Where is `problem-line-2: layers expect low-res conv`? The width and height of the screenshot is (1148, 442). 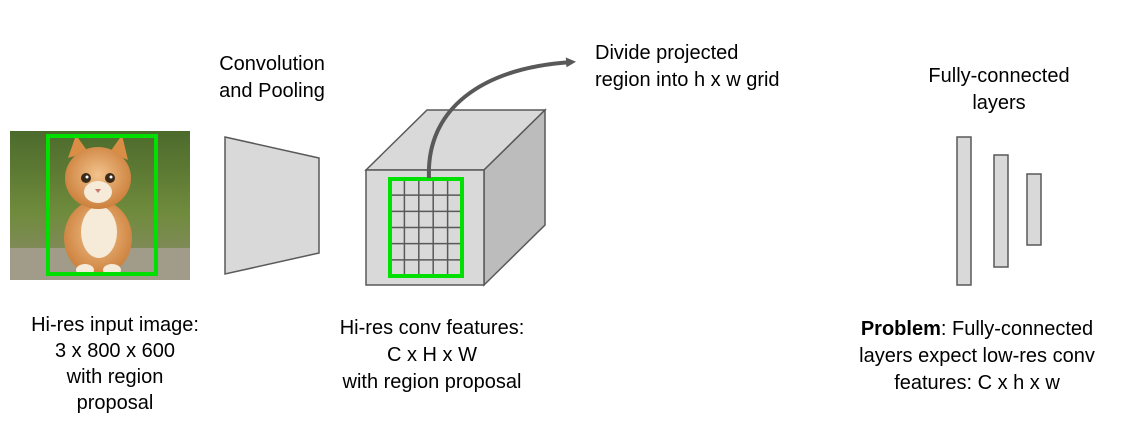 problem-line-2: layers expect low-res conv is located at coordinates (977, 356).